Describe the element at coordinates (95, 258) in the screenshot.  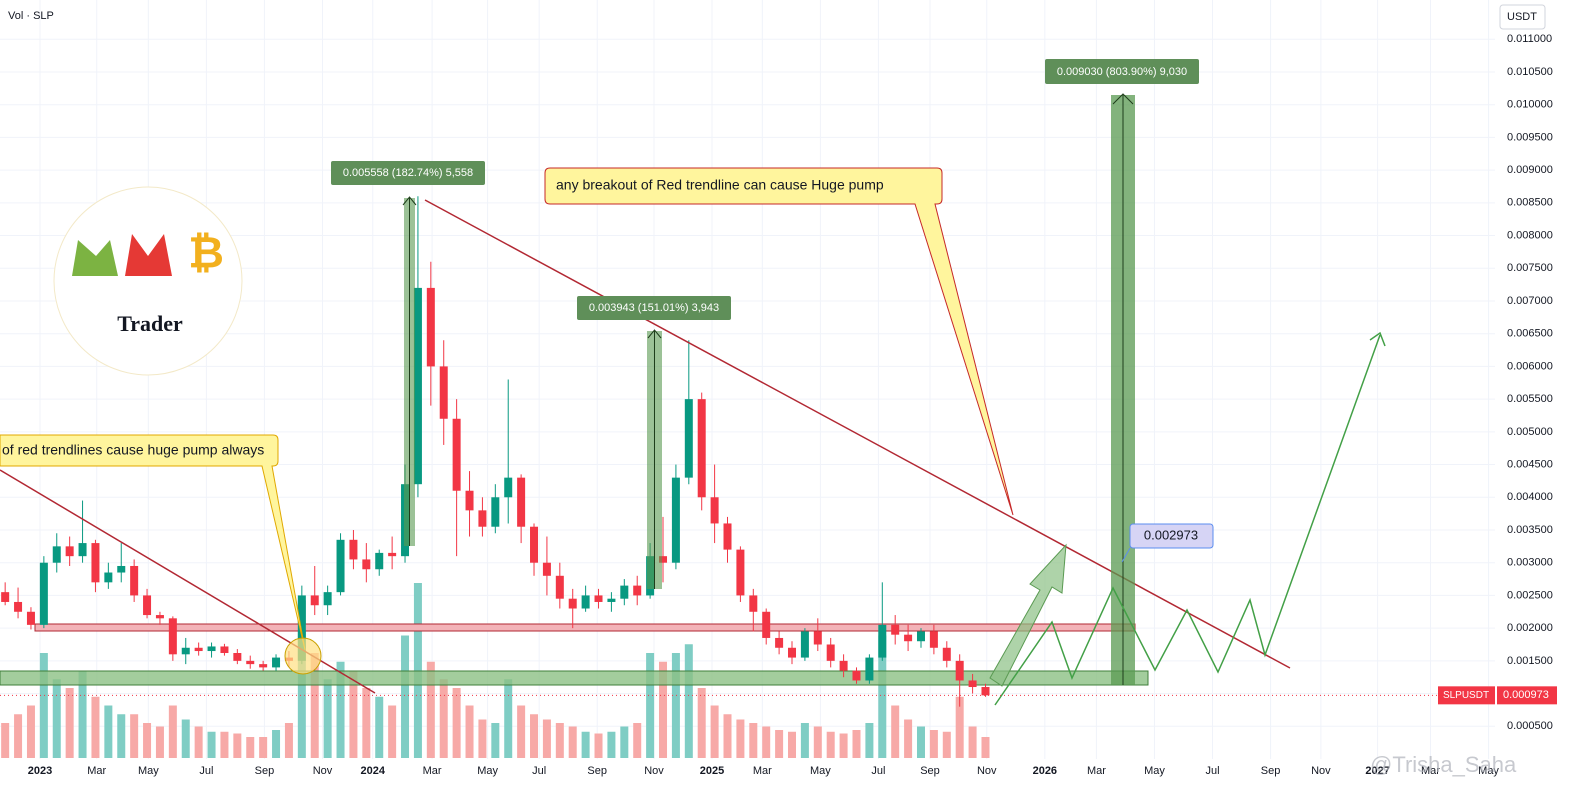
I see `logo-shape` at that location.